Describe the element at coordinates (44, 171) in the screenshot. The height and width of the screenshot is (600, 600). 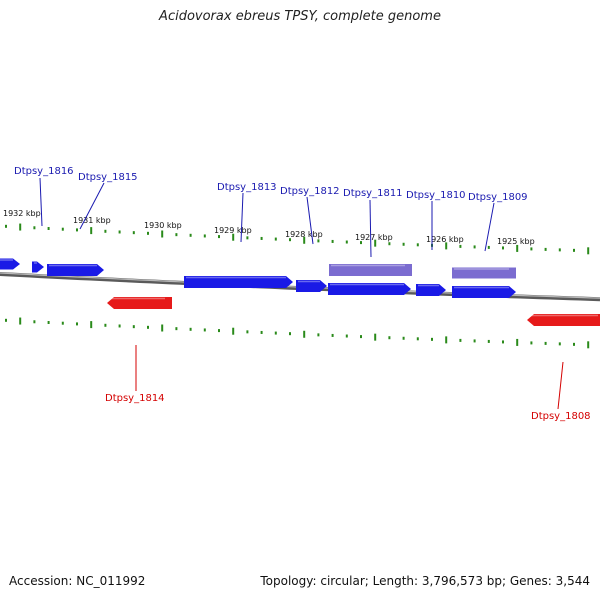
I see `gene-label: Dtpsy_1816` at that location.